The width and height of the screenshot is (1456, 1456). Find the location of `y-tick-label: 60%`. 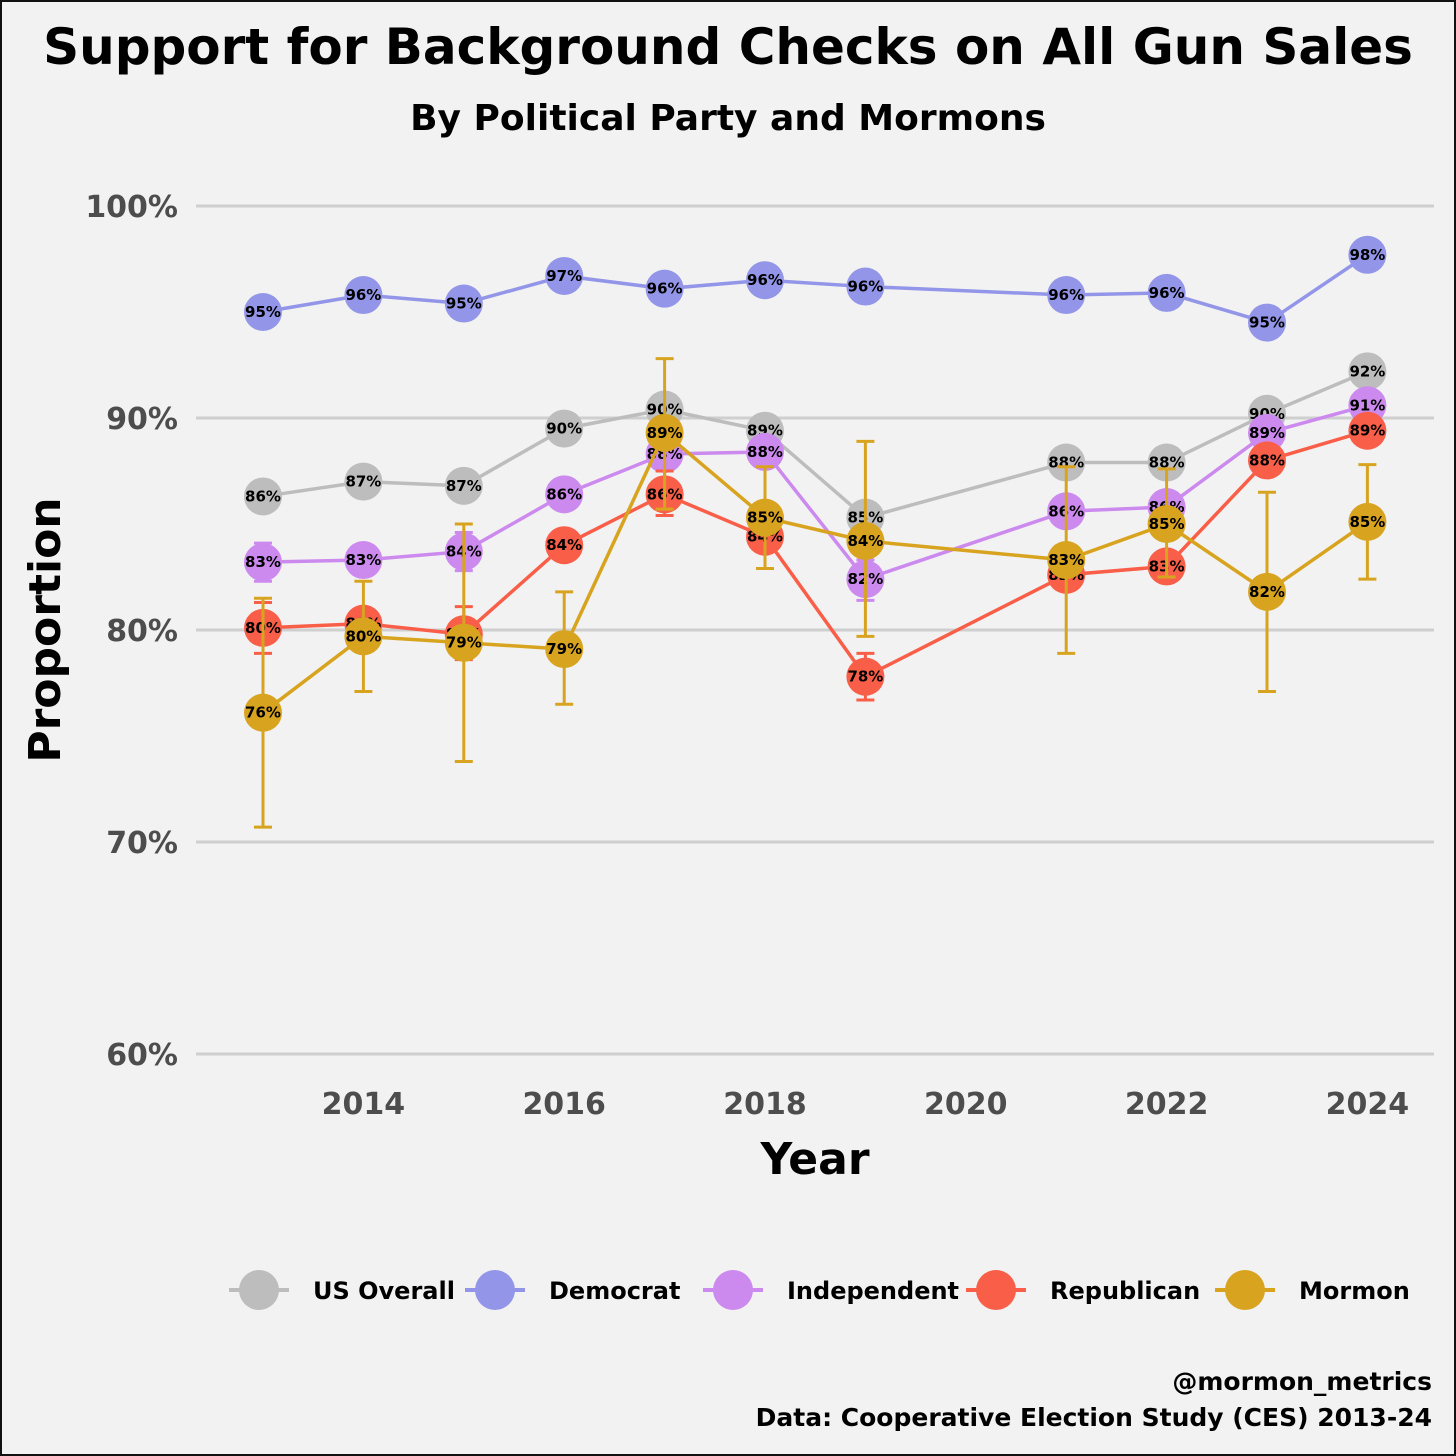

y-tick-label: 60% is located at coordinates (142, 1055).